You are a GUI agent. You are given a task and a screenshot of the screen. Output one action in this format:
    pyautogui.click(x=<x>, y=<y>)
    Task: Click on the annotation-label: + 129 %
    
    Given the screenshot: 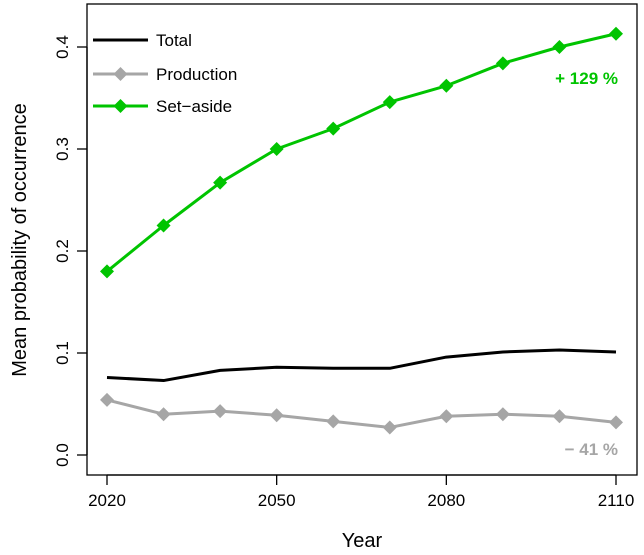 What is the action you would take?
    pyautogui.click(x=586, y=78)
    